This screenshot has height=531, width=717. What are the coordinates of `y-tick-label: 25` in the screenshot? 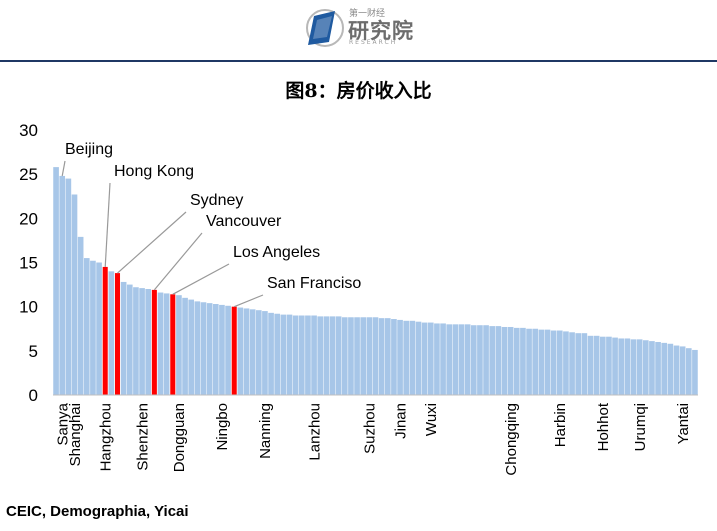 It's located at (28, 174).